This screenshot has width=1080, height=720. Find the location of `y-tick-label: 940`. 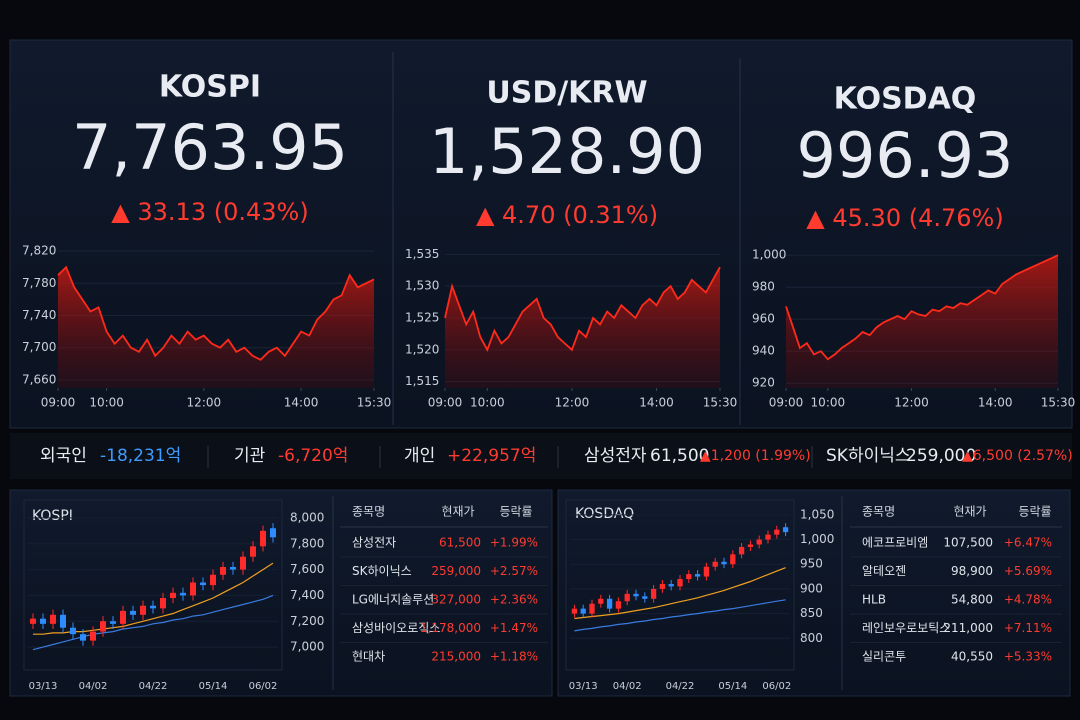

y-tick-label: 940 is located at coordinates (763, 351).